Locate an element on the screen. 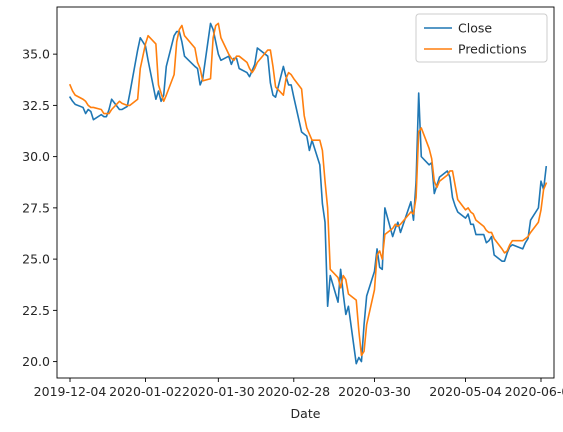  y-tick-label: 35.0 is located at coordinates (36, 54).